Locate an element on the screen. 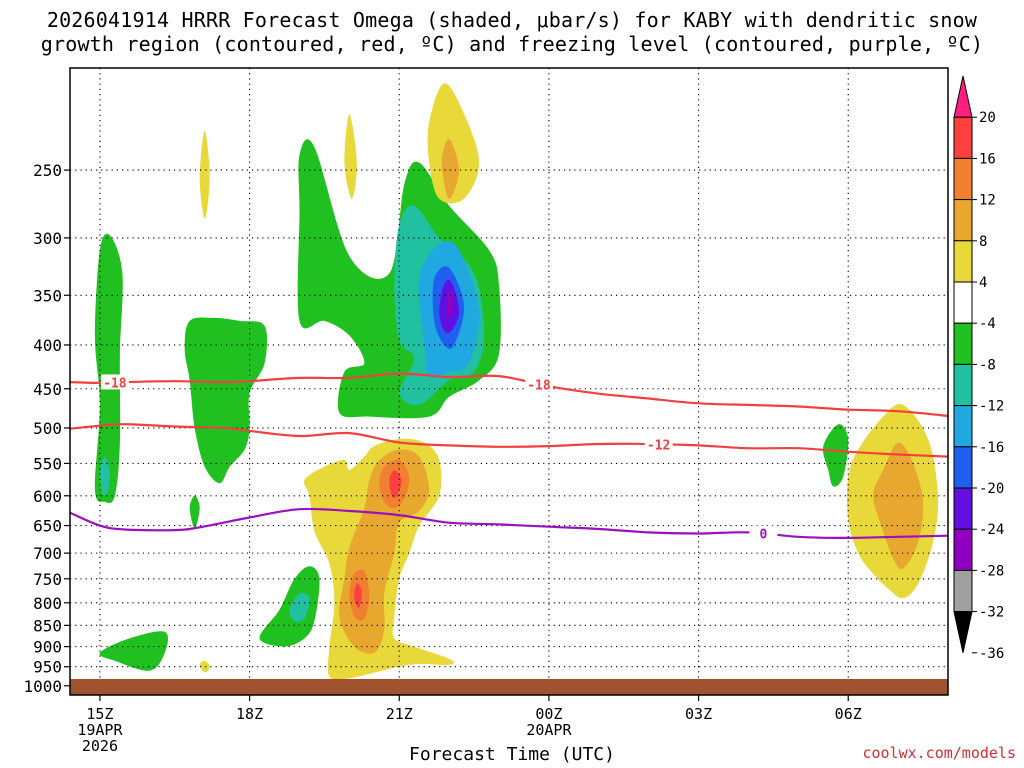 This screenshot has height=768, width=1024. xtick-label-03Z: 03Z is located at coordinates (698, 714).